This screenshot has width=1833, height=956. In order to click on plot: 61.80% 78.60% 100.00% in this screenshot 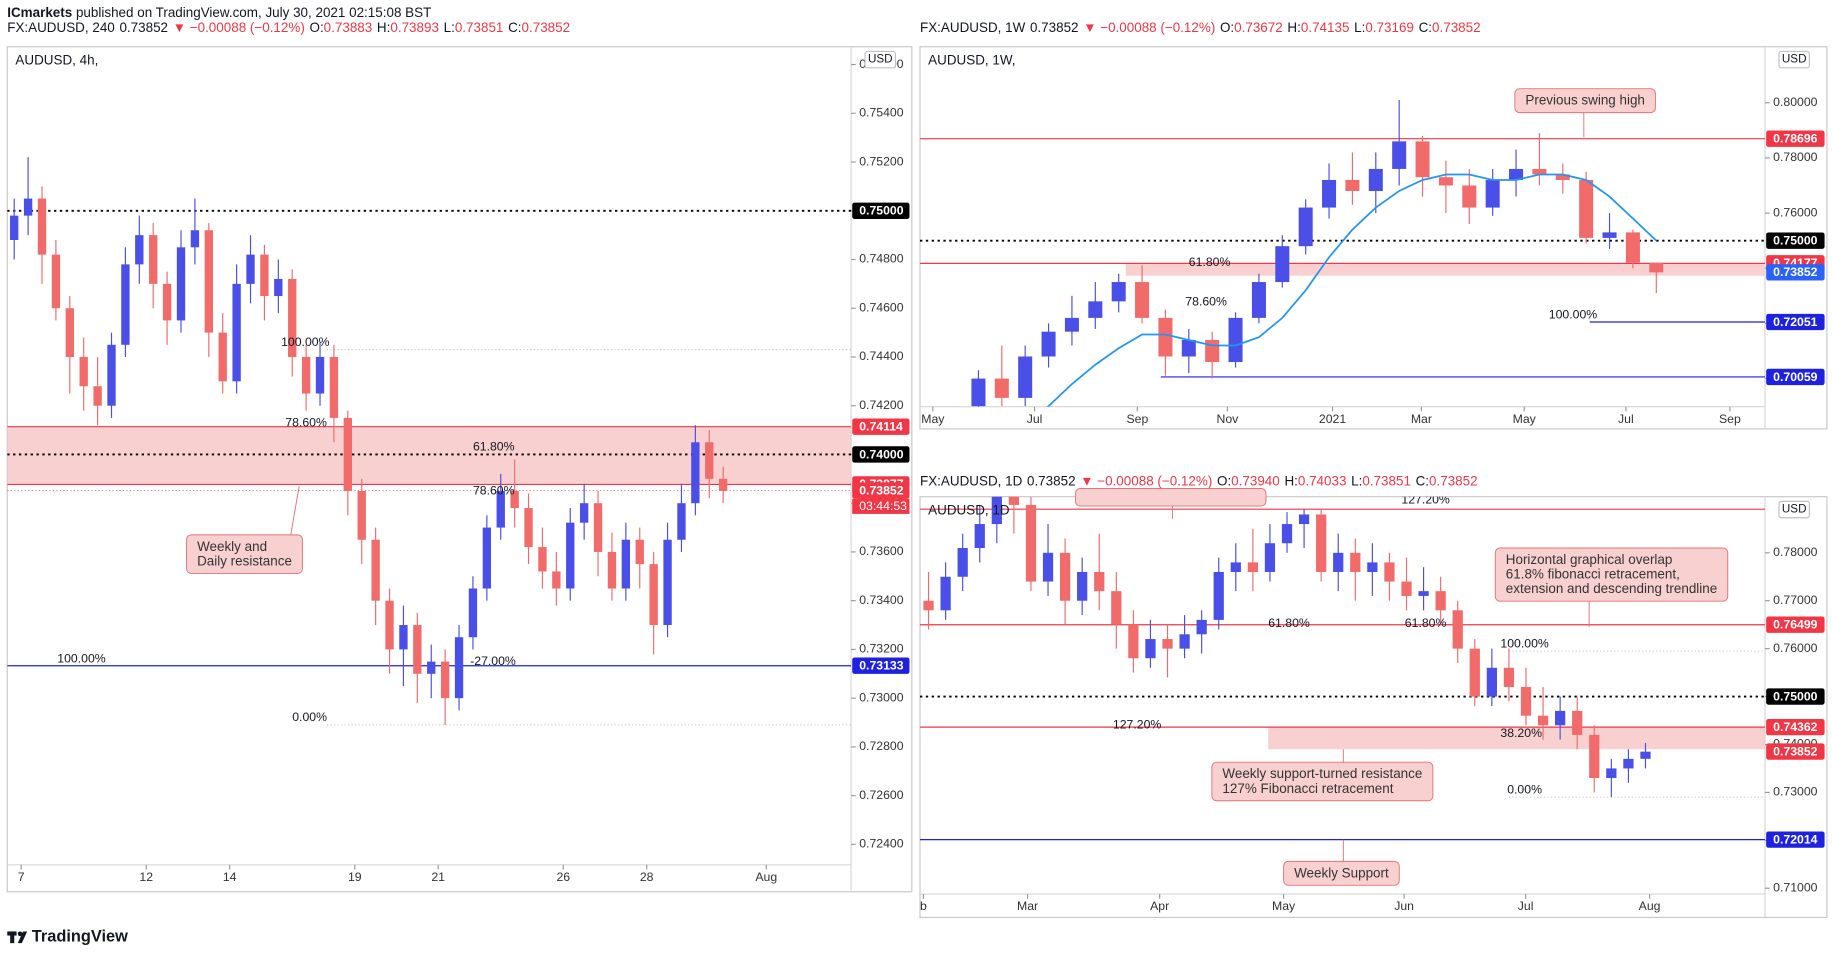, I will do `click(1342, 253)`.